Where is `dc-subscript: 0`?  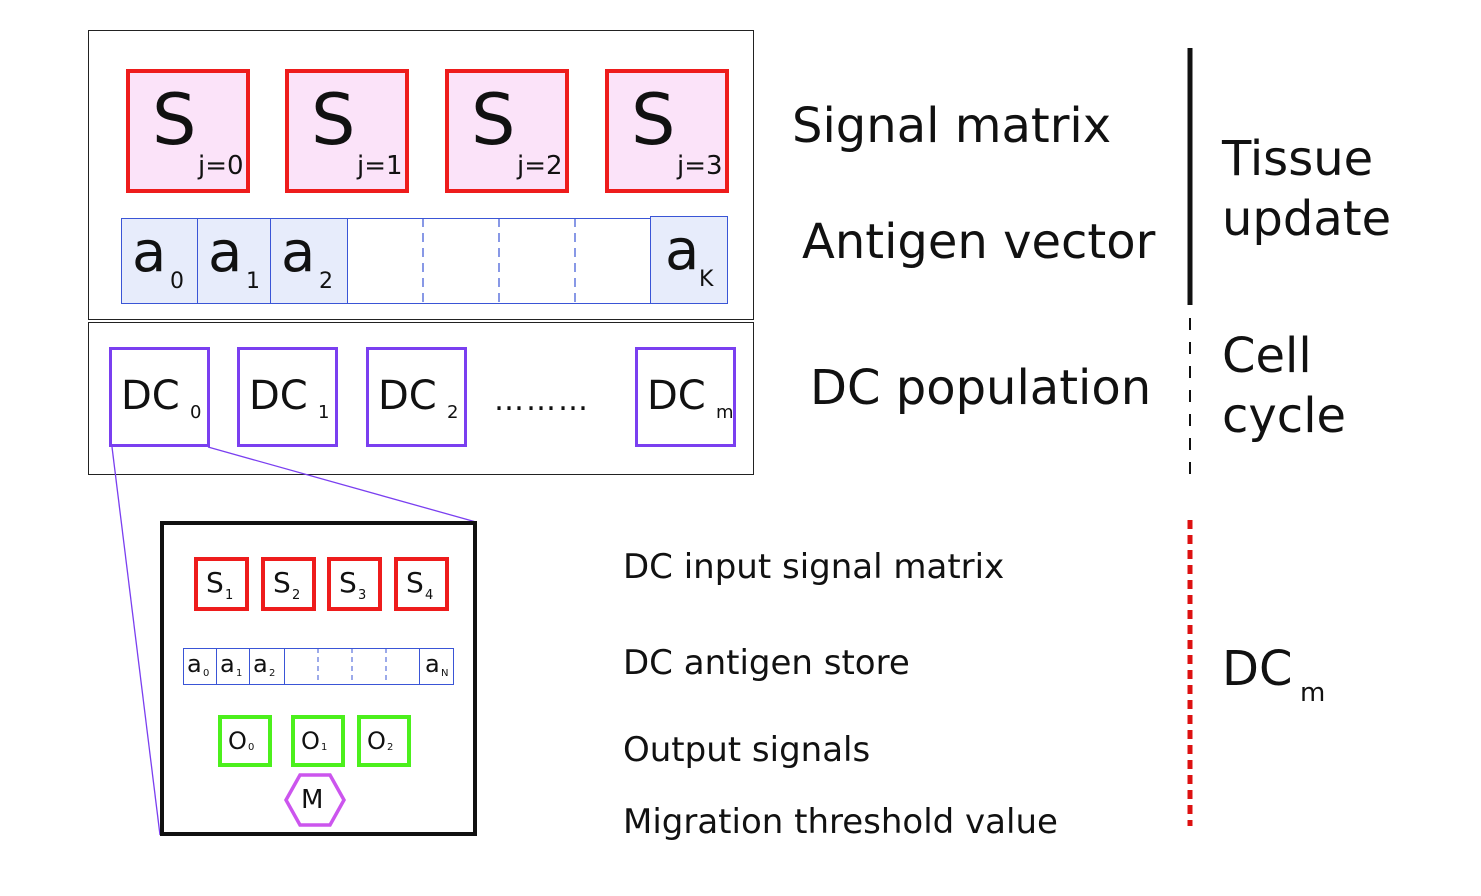 dc-subscript: 0 is located at coordinates (196, 412).